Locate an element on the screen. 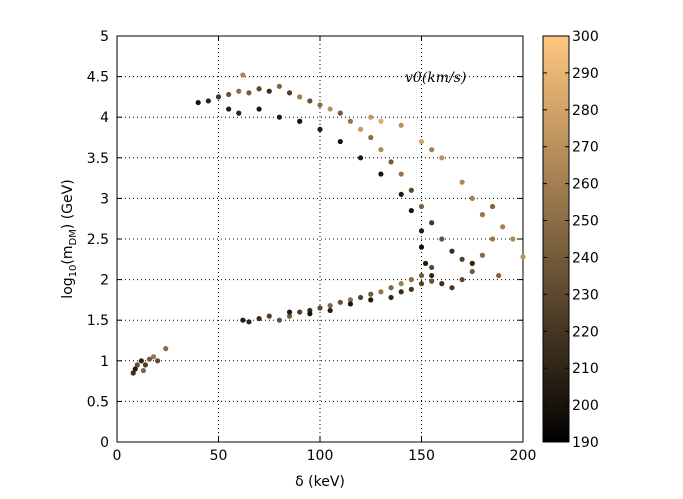  colorbar-tick-label: 260 is located at coordinates (585, 185).